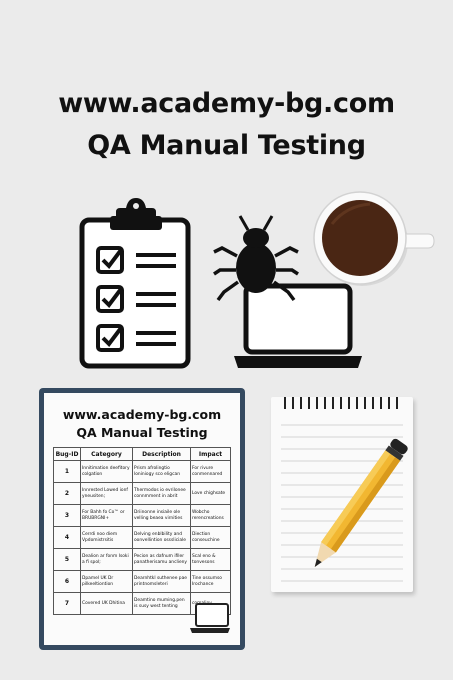  What do you see at coordinates (210, 515) in the screenshot?
I see `impact-cell: Wobcho rerencreations` at bounding box center [210, 515].